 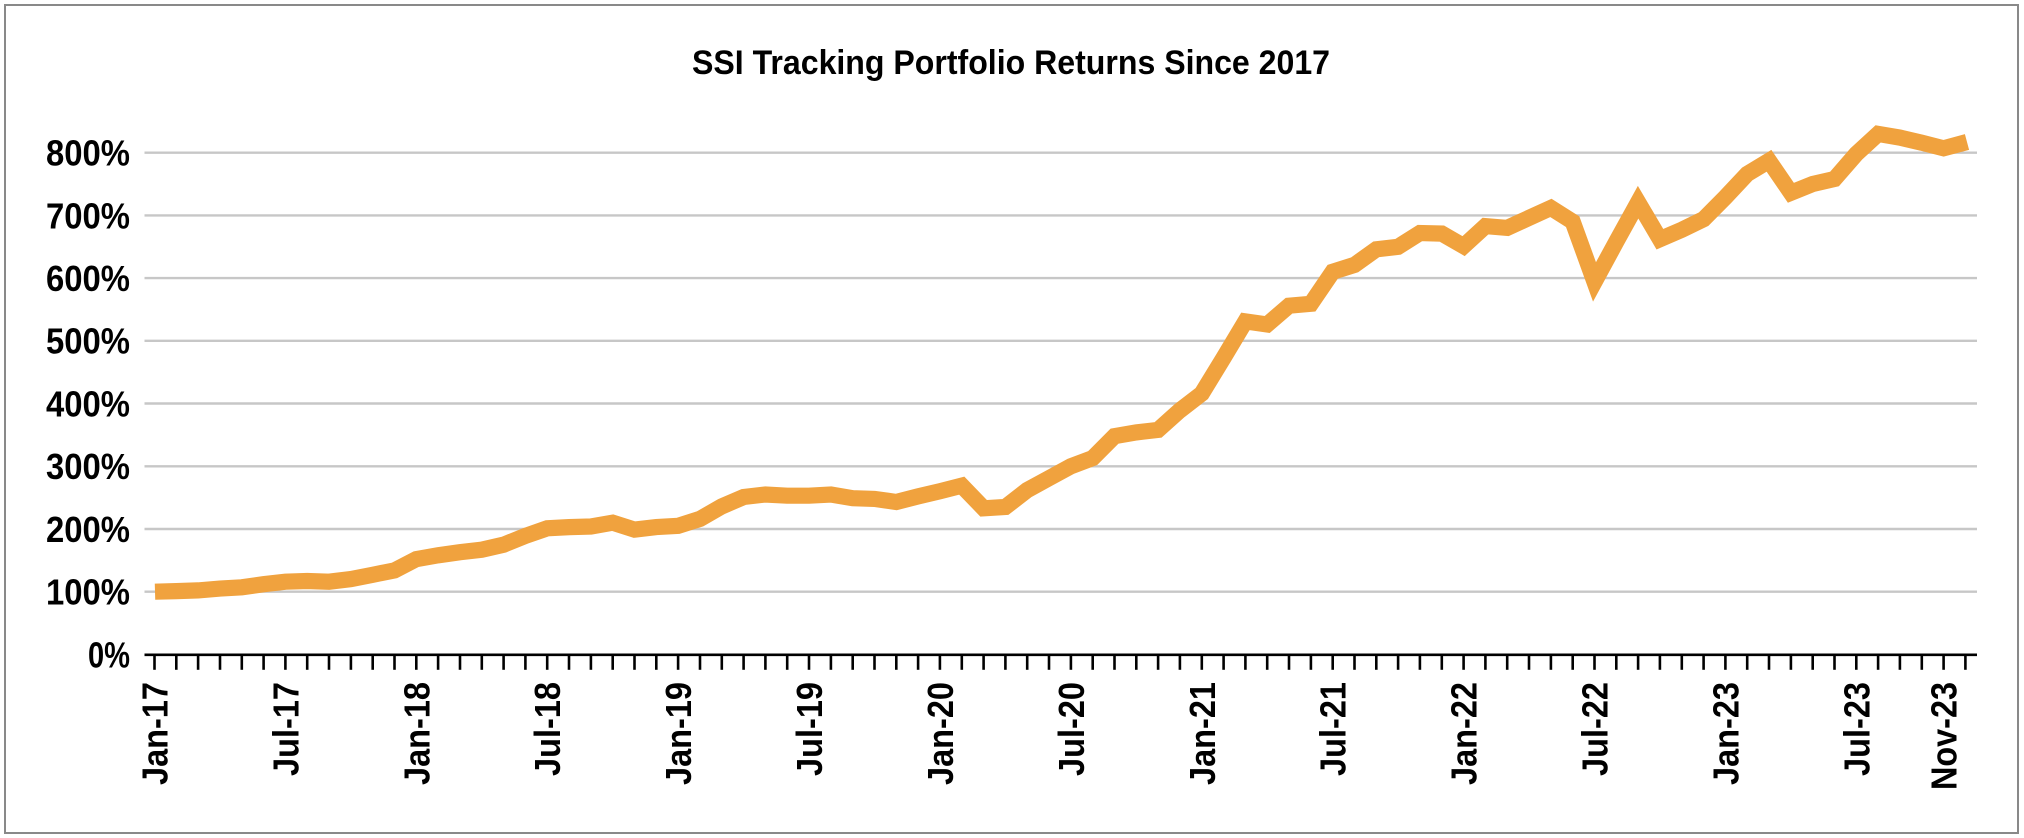 What do you see at coordinates (88, 403) in the screenshot?
I see `svg-text: 400%` at bounding box center [88, 403].